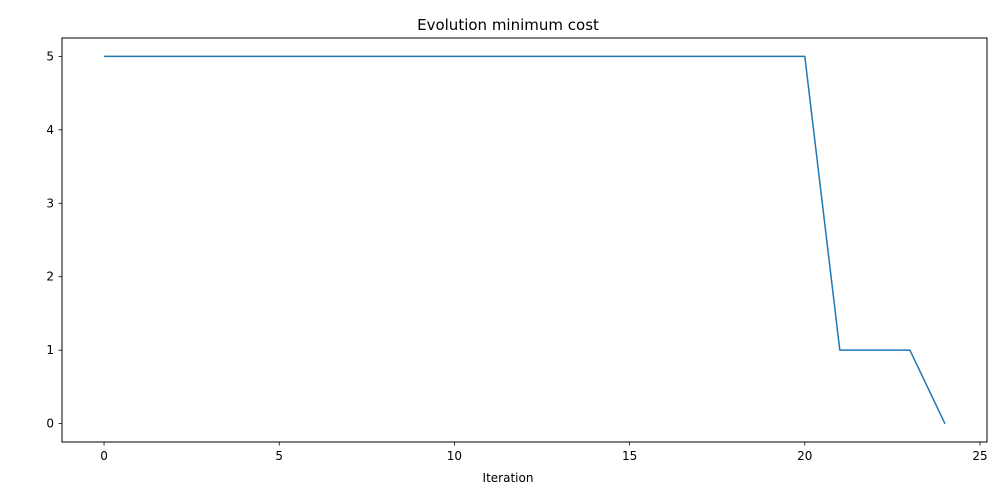 This screenshot has width=1000, height=500. What do you see at coordinates (50, 424) in the screenshot?
I see `y-tick-label: 0` at bounding box center [50, 424].